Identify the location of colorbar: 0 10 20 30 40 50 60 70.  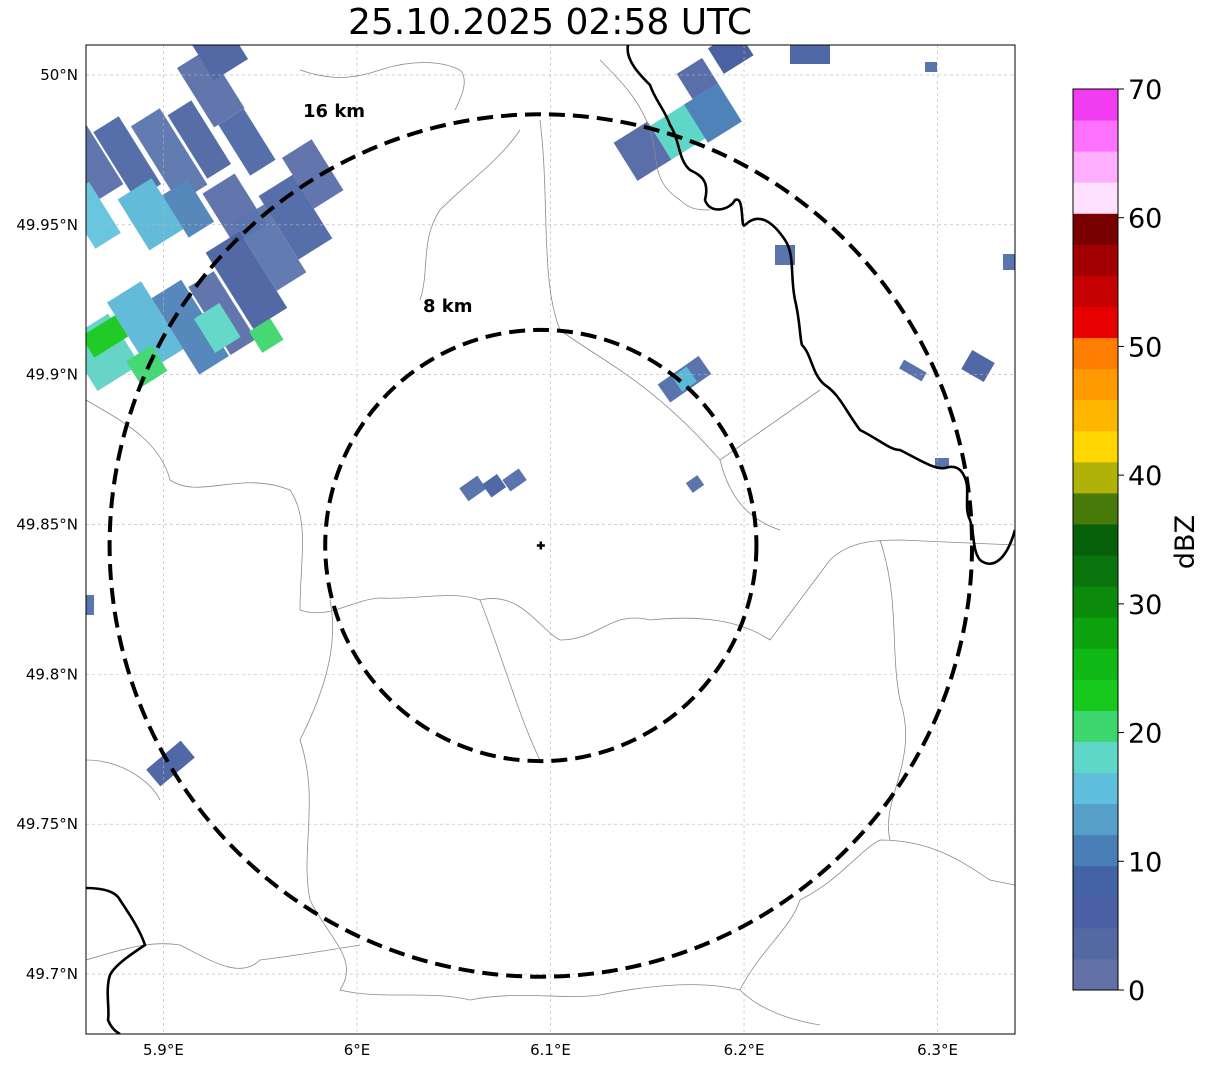
(1117, 541).